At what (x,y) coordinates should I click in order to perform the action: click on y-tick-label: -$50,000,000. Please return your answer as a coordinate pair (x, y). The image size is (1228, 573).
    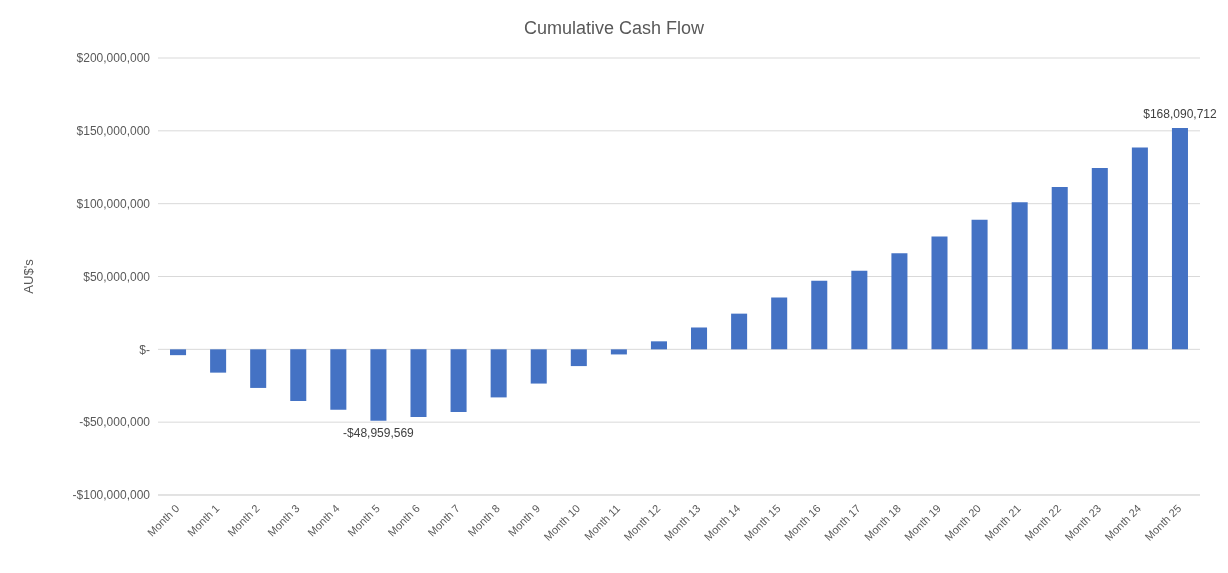
    Looking at the image, I should click on (115, 422).